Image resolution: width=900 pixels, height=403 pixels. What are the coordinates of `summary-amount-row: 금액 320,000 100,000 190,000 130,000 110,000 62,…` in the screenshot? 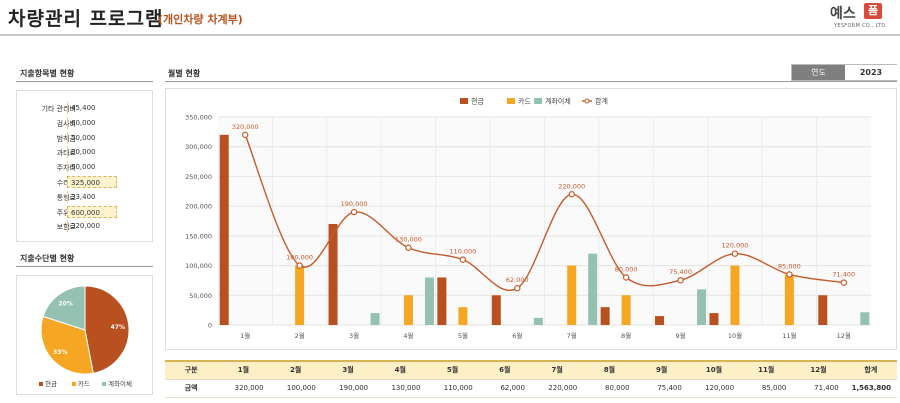 It's located at (531, 388).